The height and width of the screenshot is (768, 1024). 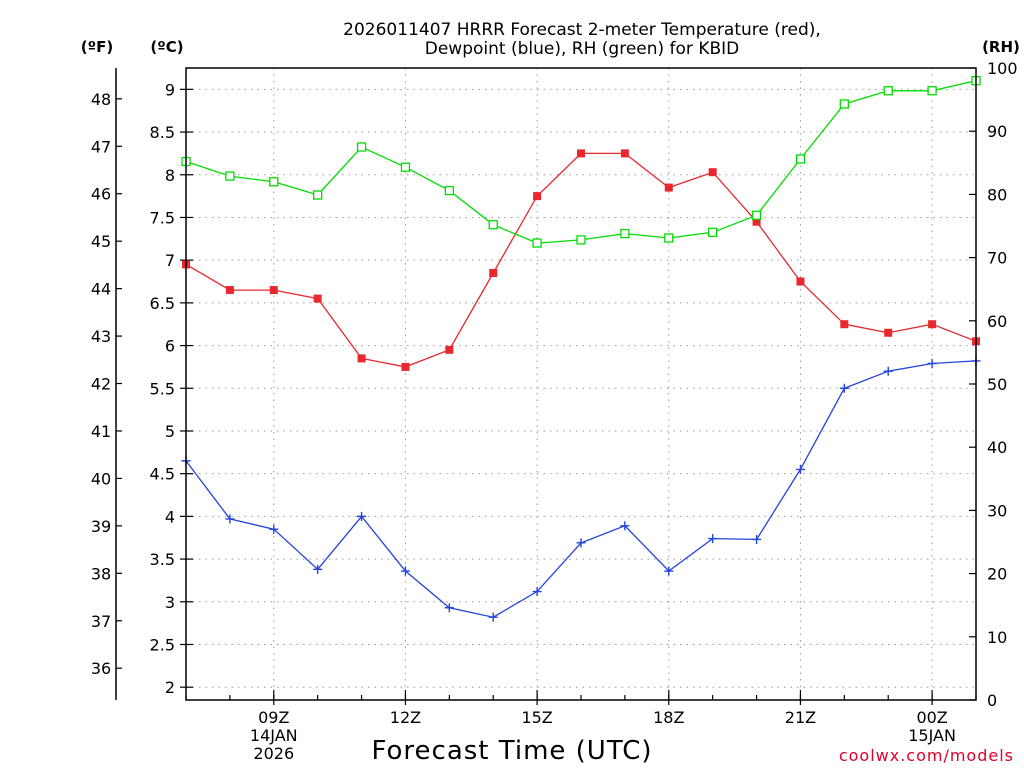 I want to click on time-tick-label: 2026, so click(x=273, y=753).